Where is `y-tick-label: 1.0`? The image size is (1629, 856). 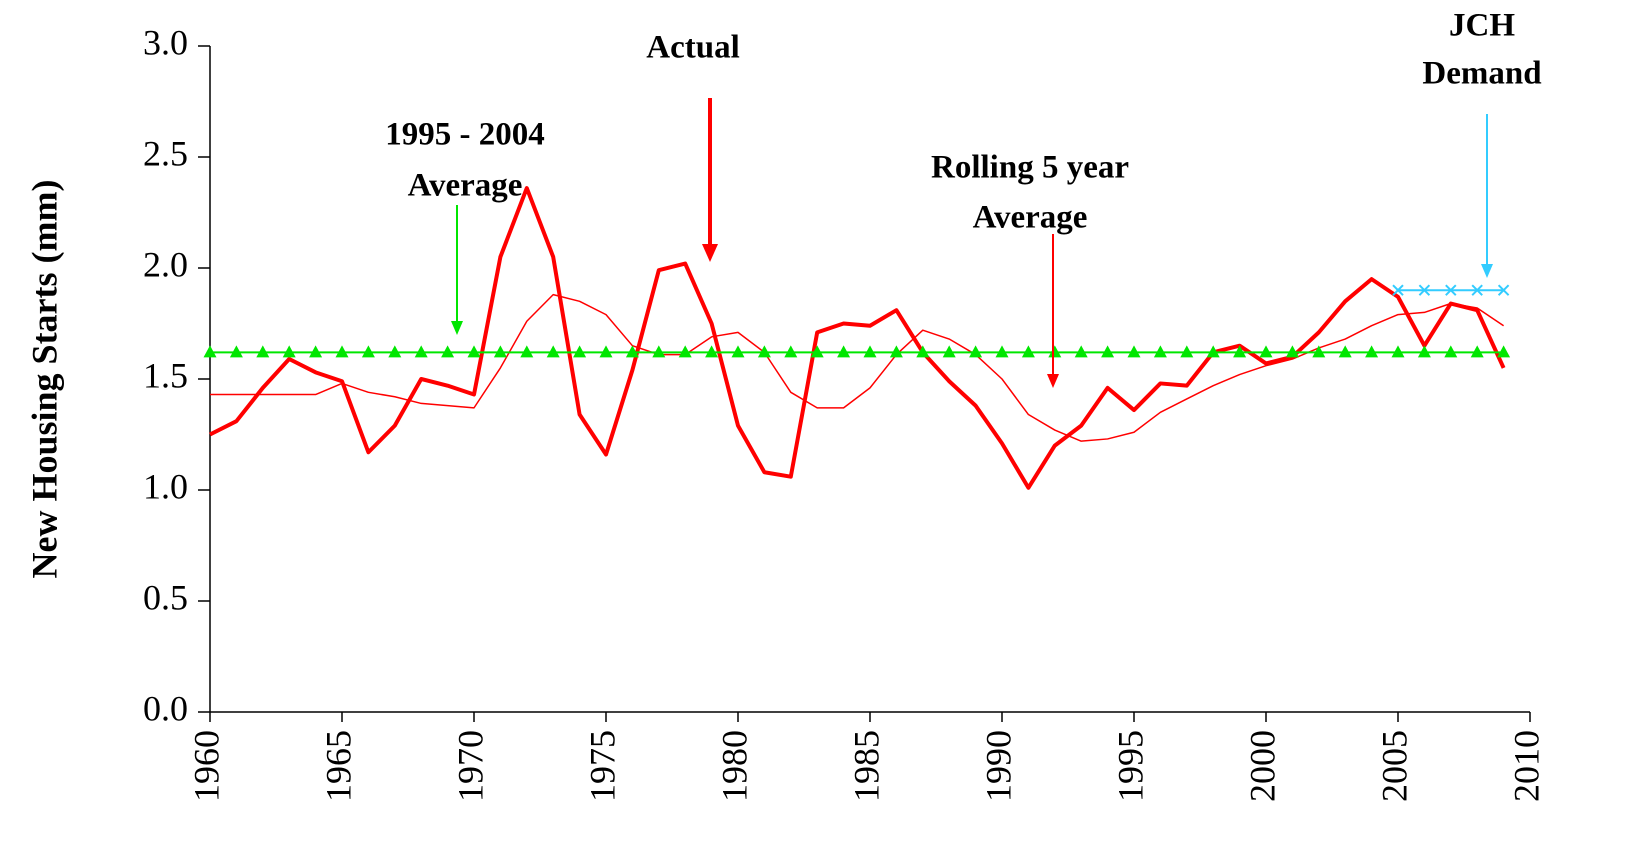 y-tick-label: 1.0 is located at coordinates (165, 486).